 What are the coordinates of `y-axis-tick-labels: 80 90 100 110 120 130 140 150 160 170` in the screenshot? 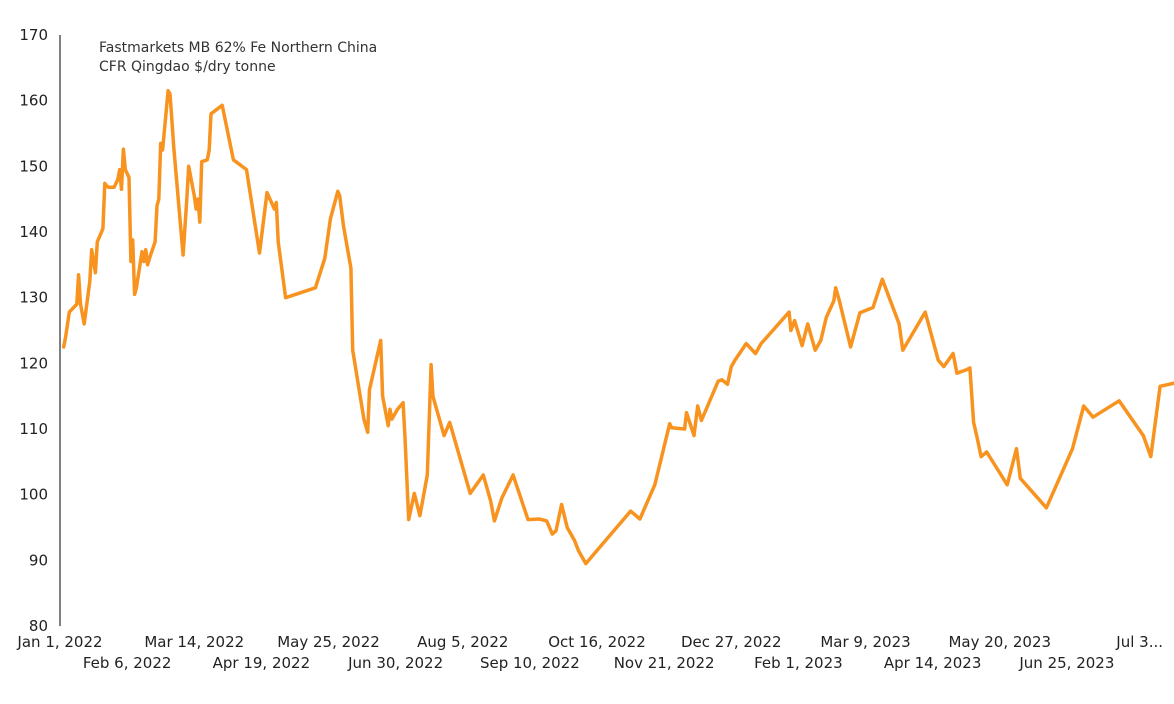 It's located at (33, 330).